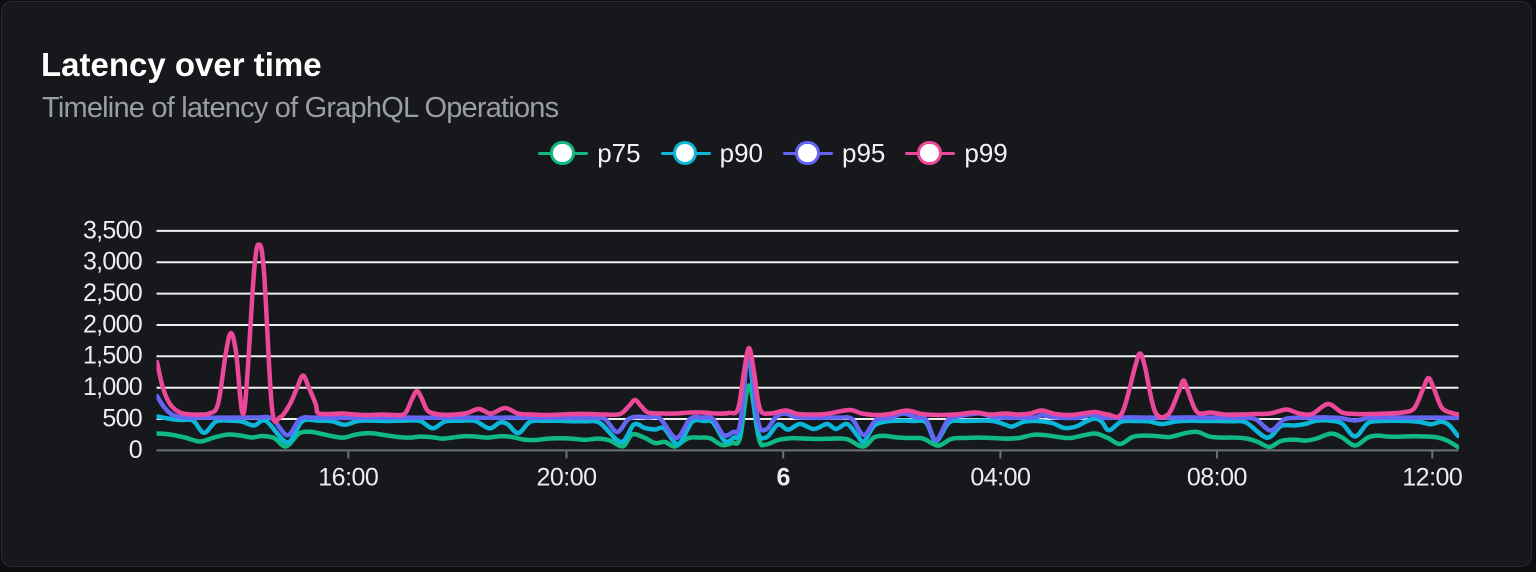 This screenshot has height=572, width=1536. Describe the element at coordinates (112, 230) in the screenshot. I see `svg-text: 3,500` at that location.